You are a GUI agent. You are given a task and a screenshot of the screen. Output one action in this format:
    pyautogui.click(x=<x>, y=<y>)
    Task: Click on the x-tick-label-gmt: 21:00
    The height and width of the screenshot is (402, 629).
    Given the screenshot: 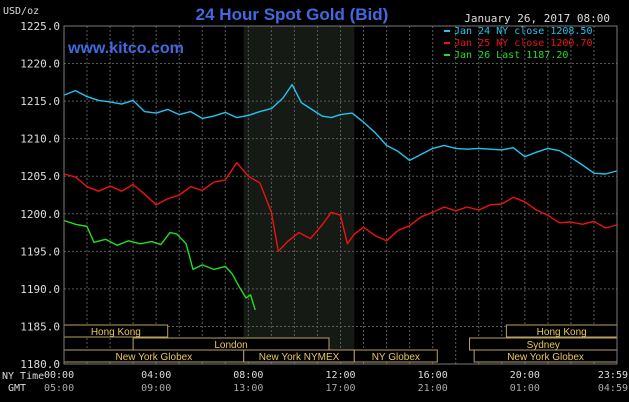 What is the action you would take?
    pyautogui.click(x=433, y=388)
    